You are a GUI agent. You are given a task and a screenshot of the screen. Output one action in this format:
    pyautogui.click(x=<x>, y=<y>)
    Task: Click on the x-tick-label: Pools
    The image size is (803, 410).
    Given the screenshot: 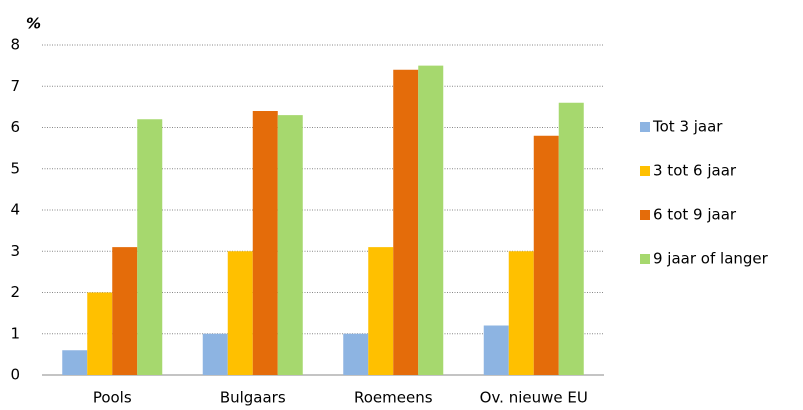 What is the action you would take?
    pyautogui.click(x=112, y=398)
    